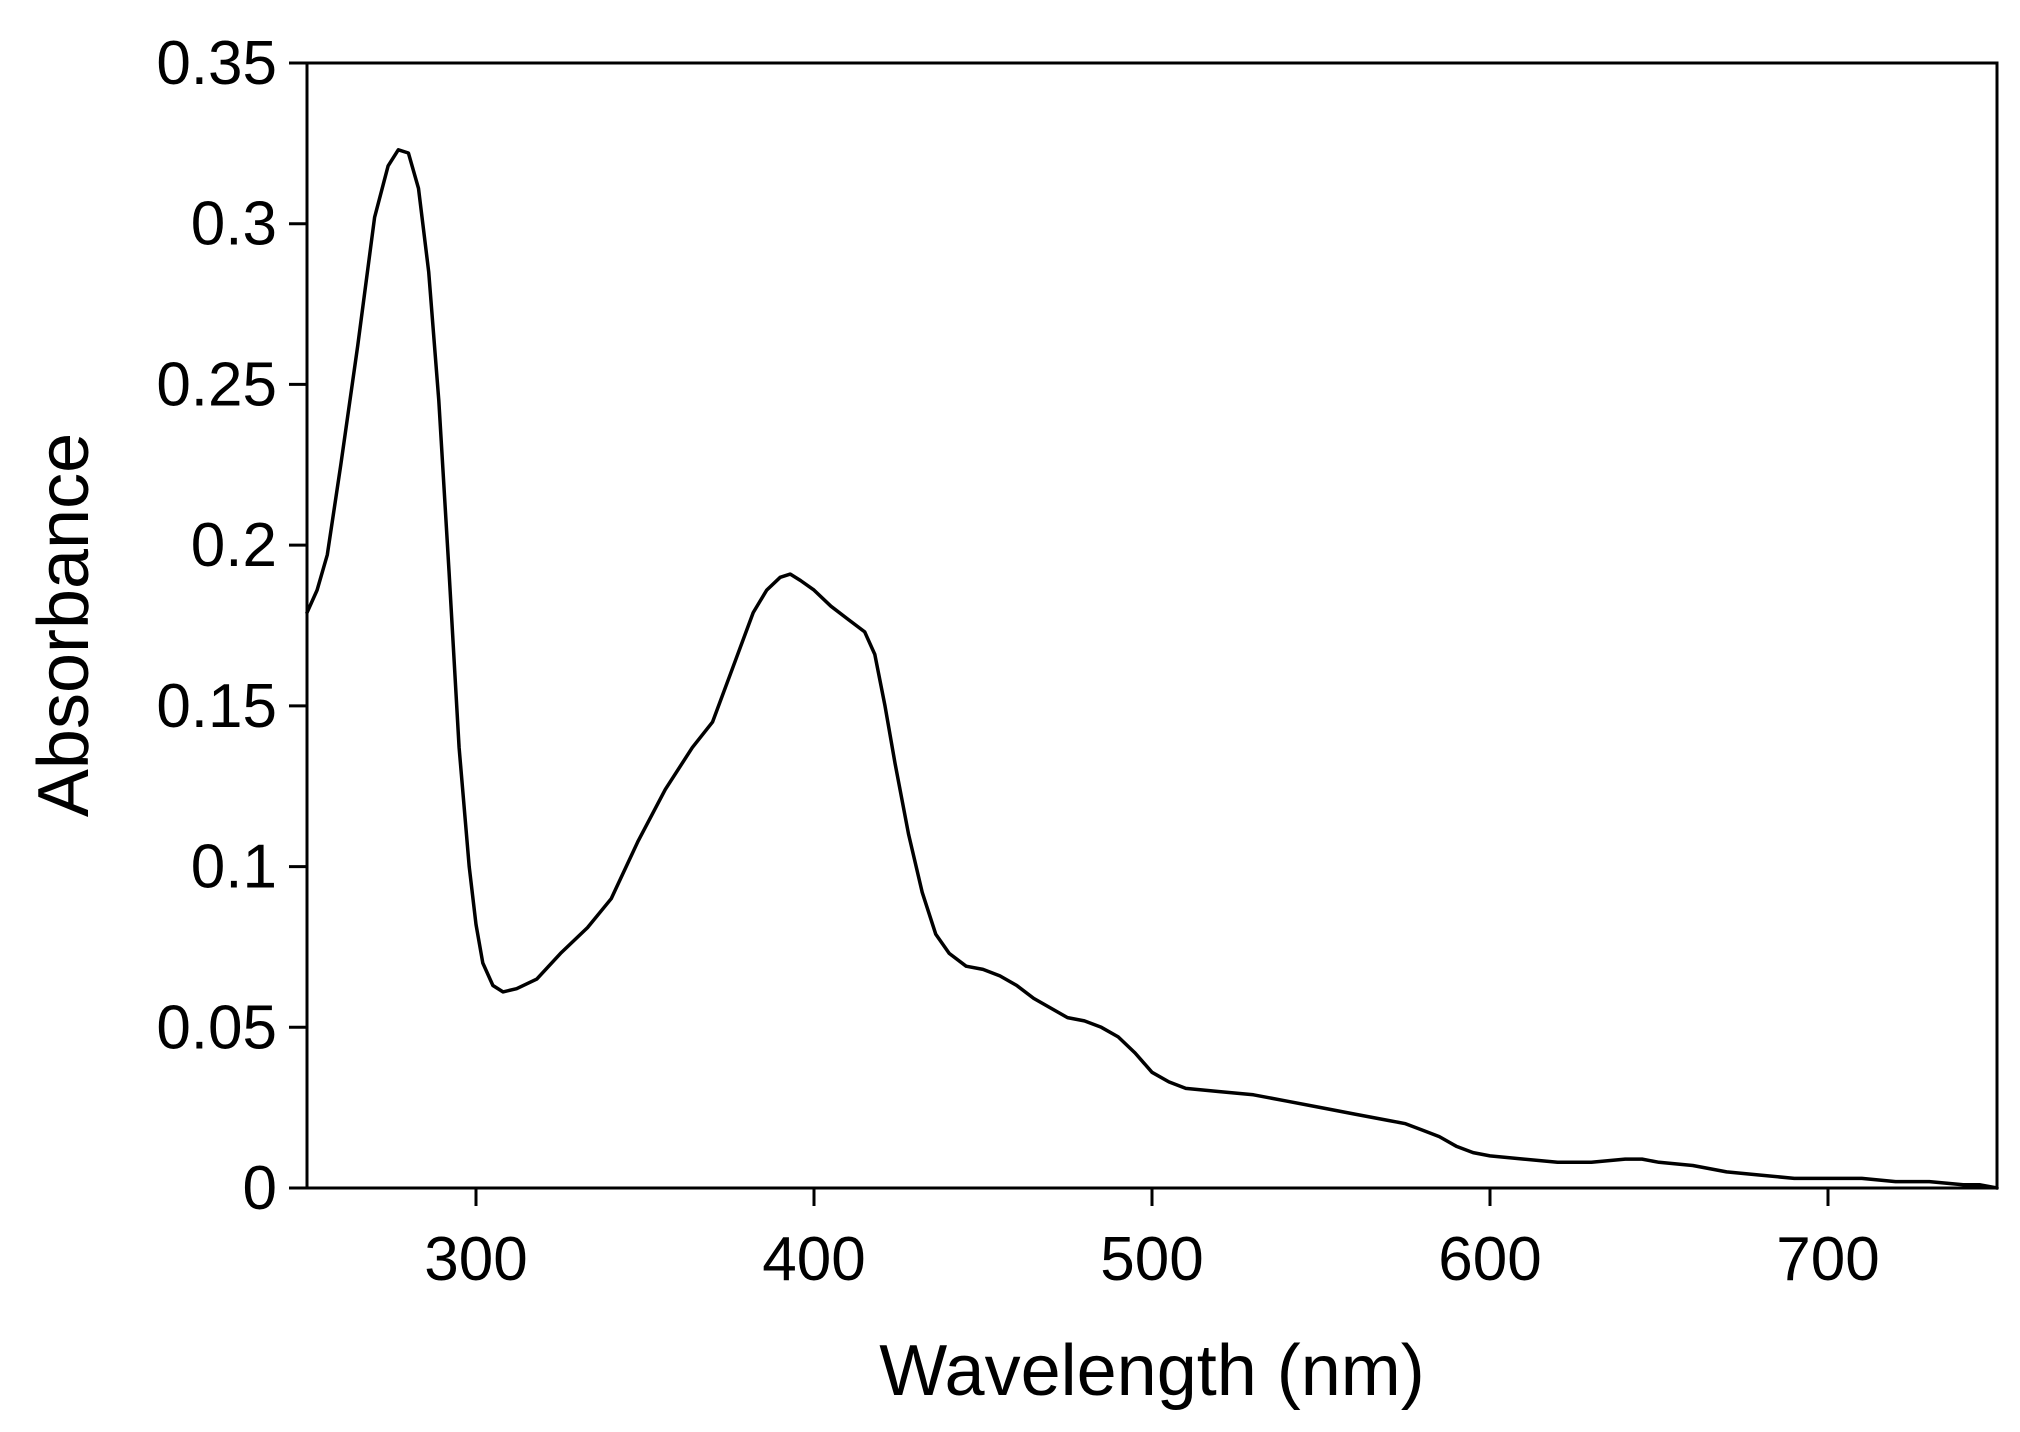 The width and height of the screenshot is (2020, 1432). What do you see at coordinates (1827, 1259) in the screenshot?
I see `x-tick-label: 700` at bounding box center [1827, 1259].